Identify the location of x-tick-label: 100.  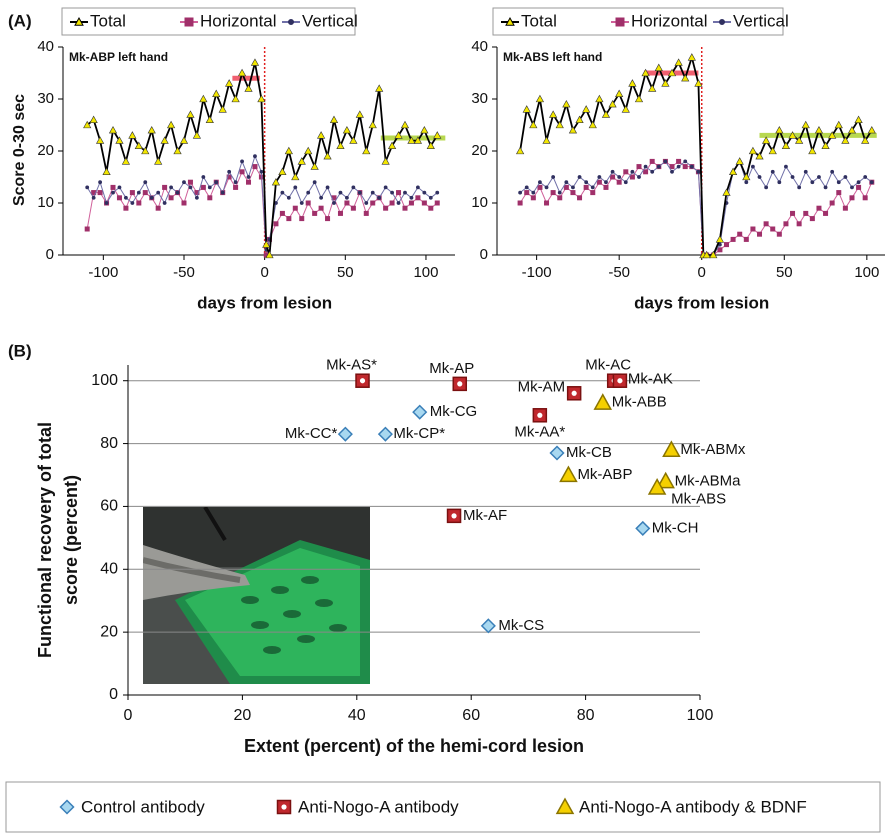
(866, 272).